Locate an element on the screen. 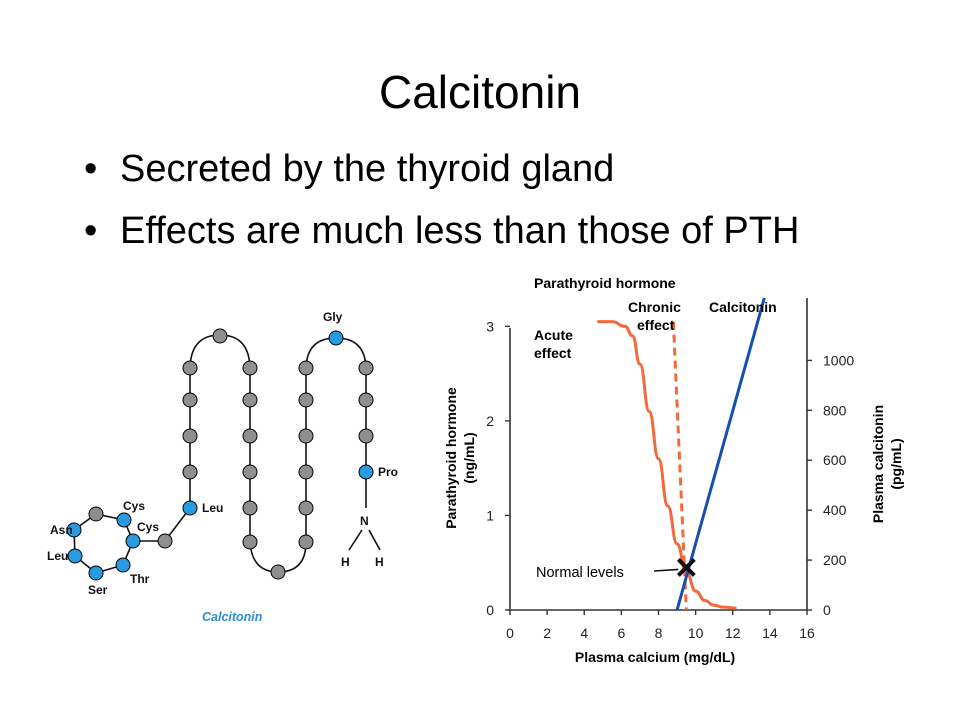 The width and height of the screenshot is (960, 720). chart-title: Parathyroid hormone is located at coordinates (605, 283).